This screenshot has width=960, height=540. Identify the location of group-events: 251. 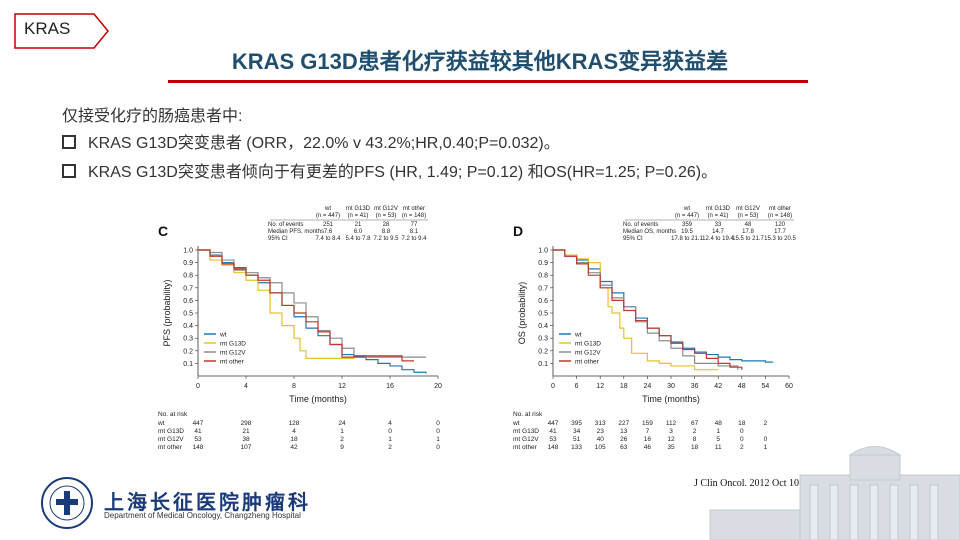
(328, 225).